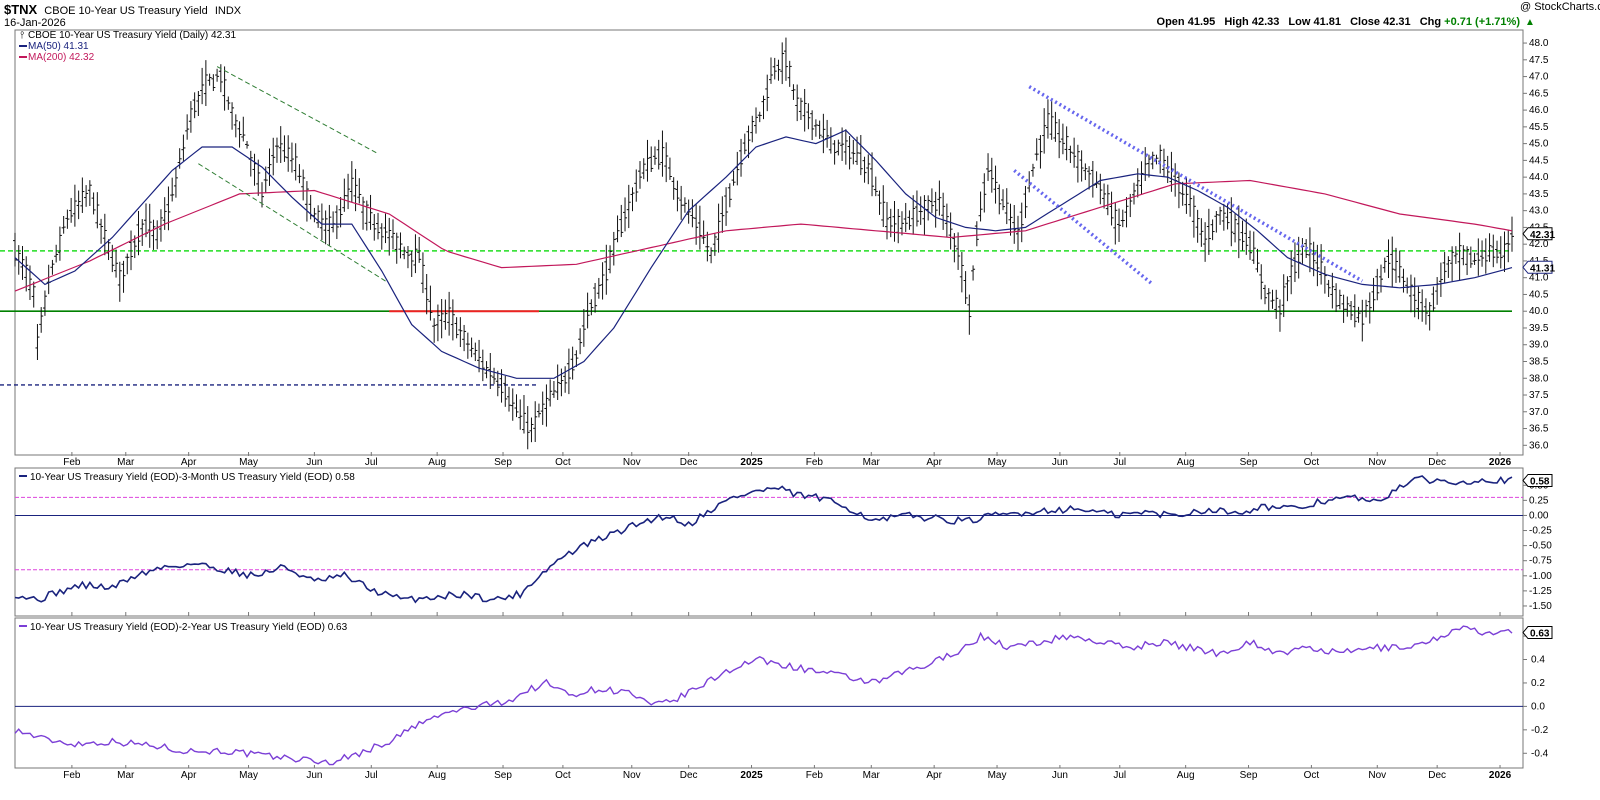  What do you see at coordinates (1560, 7) in the screenshot?
I see `watermark: @ StockCharts.com` at bounding box center [1560, 7].